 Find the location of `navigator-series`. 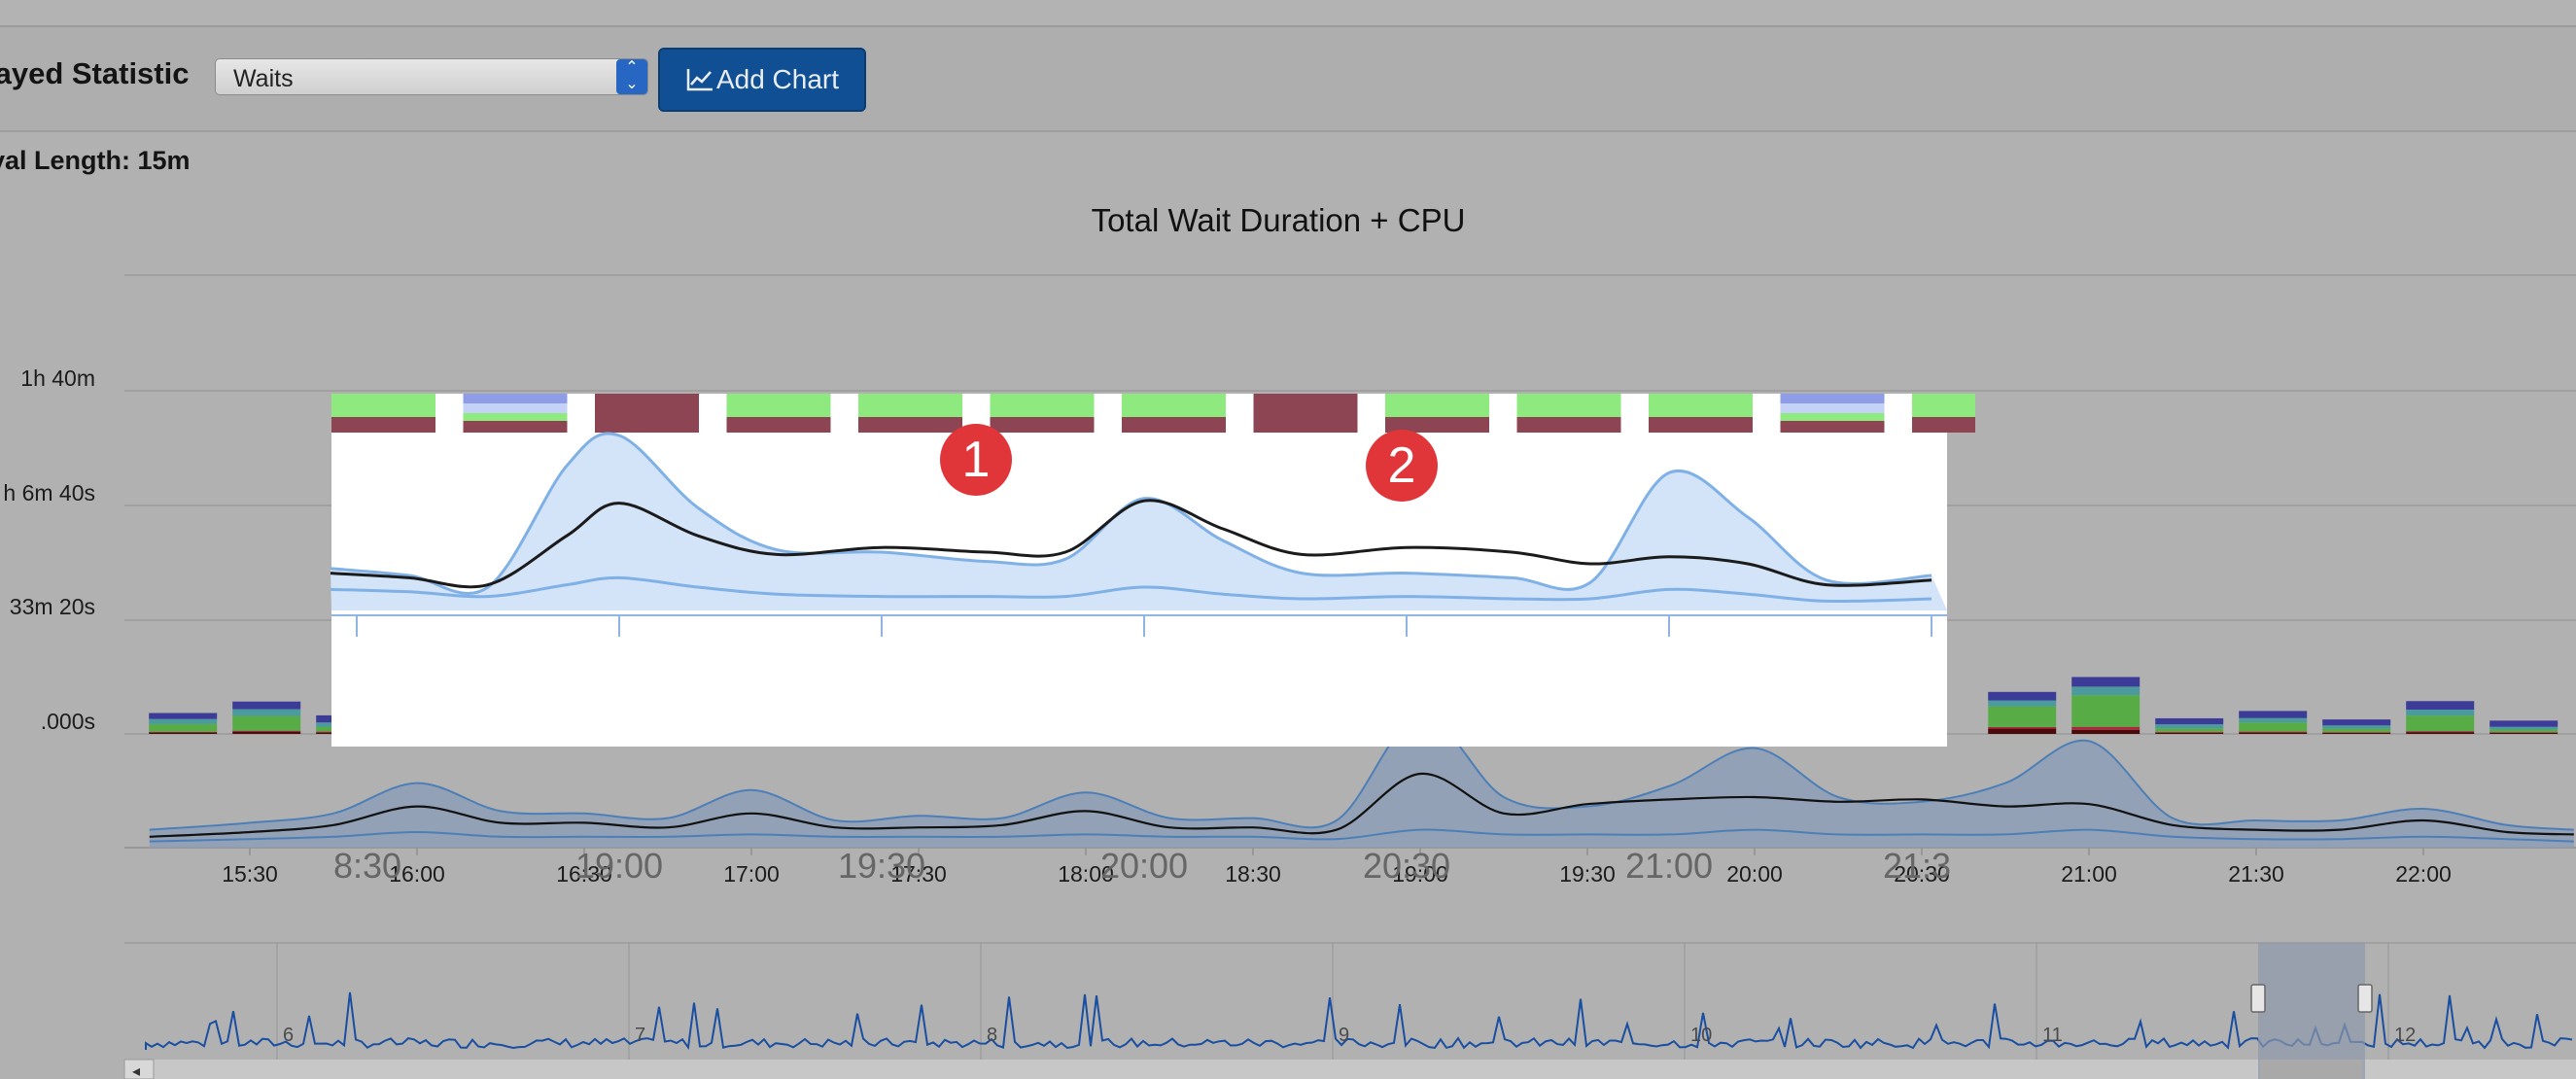

navigator-series is located at coordinates (1359, 1021).